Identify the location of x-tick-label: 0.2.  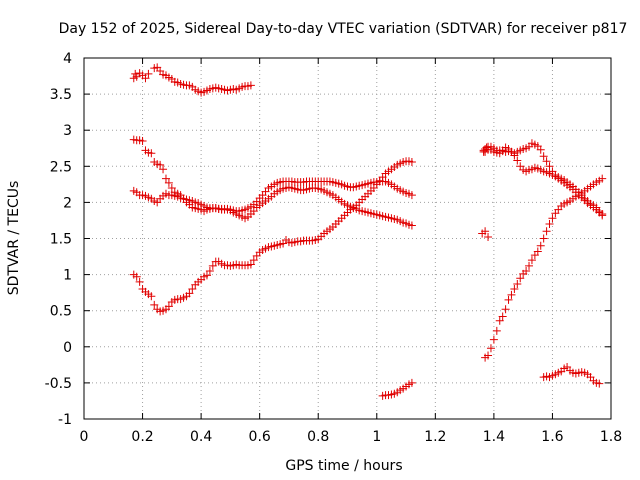
(142, 437).